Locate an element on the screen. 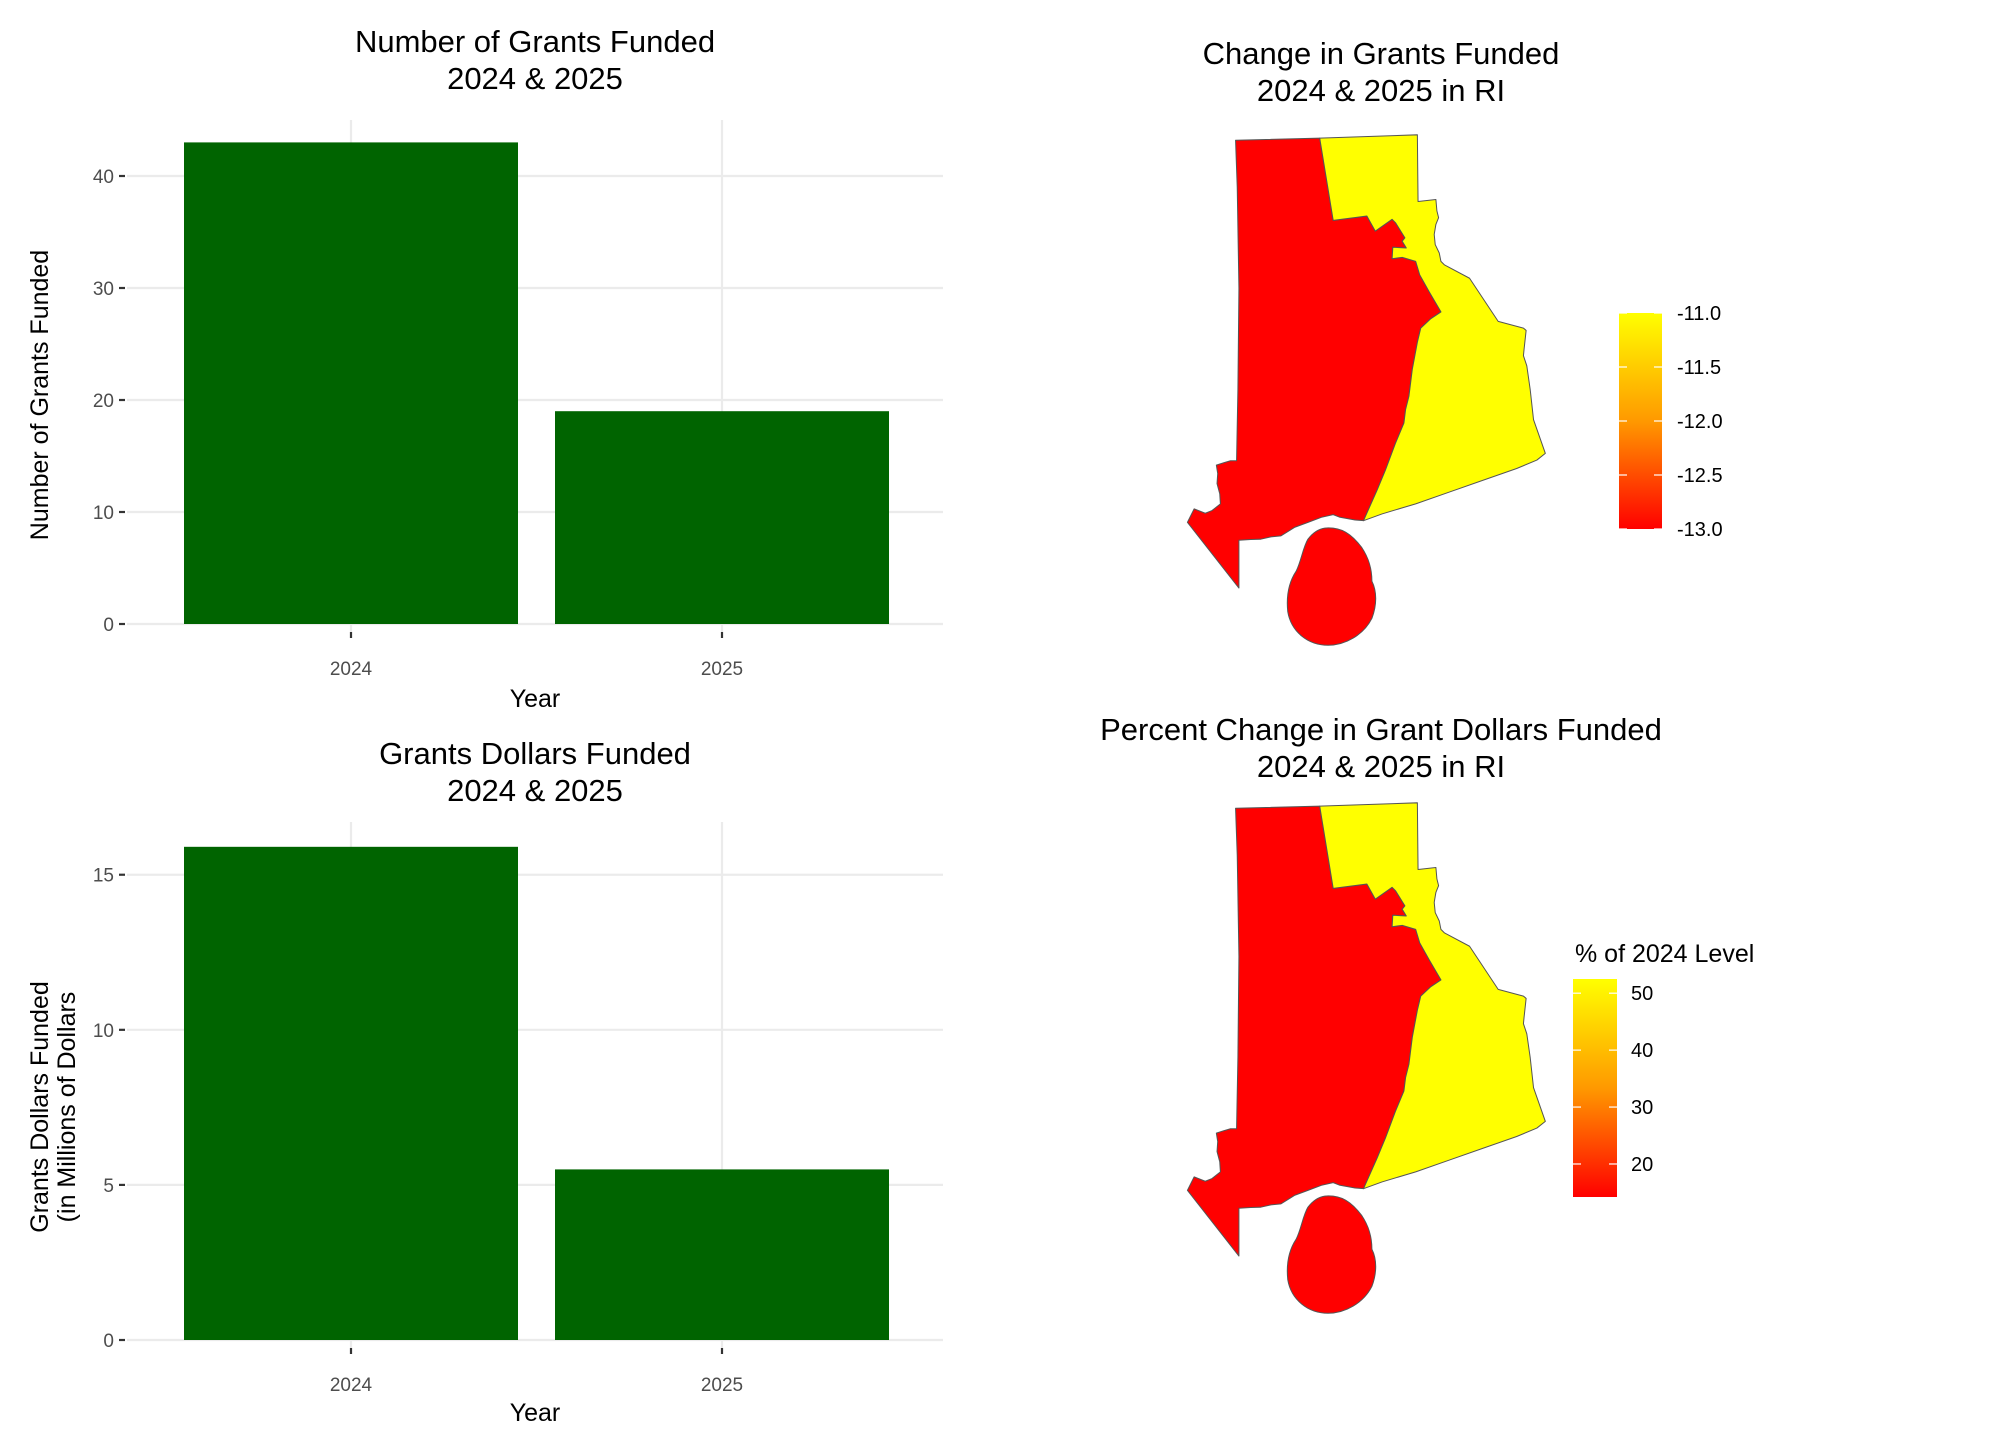 The width and height of the screenshot is (2000, 1454). colorbar-label: 50 is located at coordinates (1642, 994).